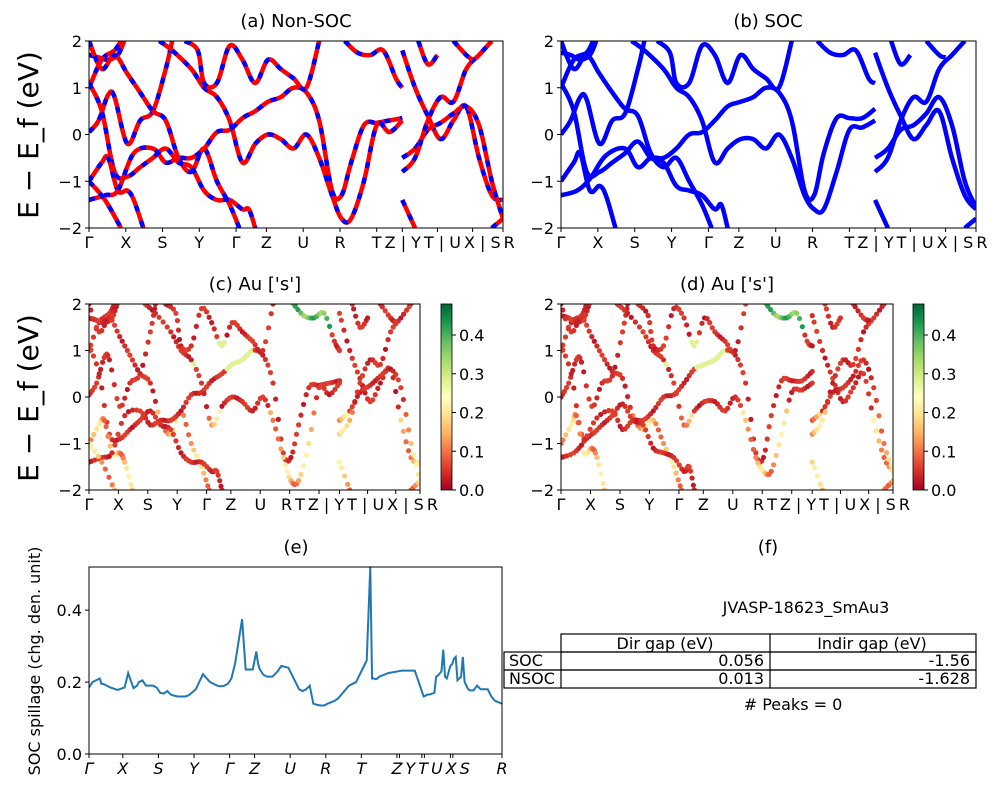 The width and height of the screenshot is (1000, 800). Describe the element at coordinates (509, 242) in the screenshot. I see `panel-a-xtick-label: R` at that location.